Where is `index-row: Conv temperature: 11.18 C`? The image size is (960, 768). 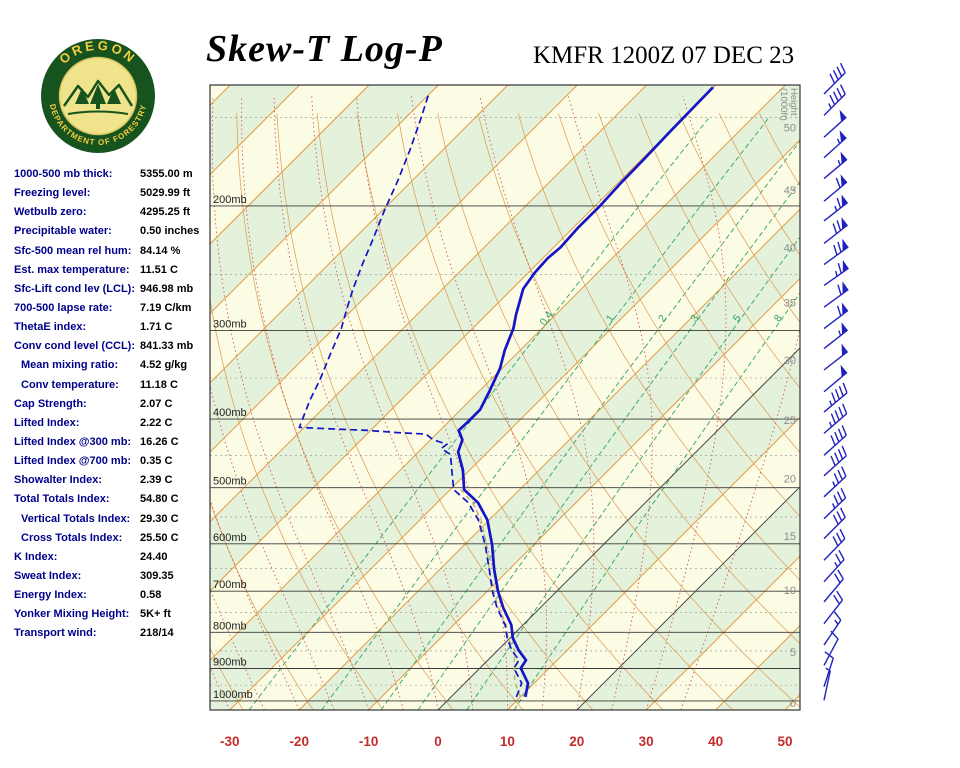
index-row: Conv temperature: 11.18 C is located at coordinates (114, 388).